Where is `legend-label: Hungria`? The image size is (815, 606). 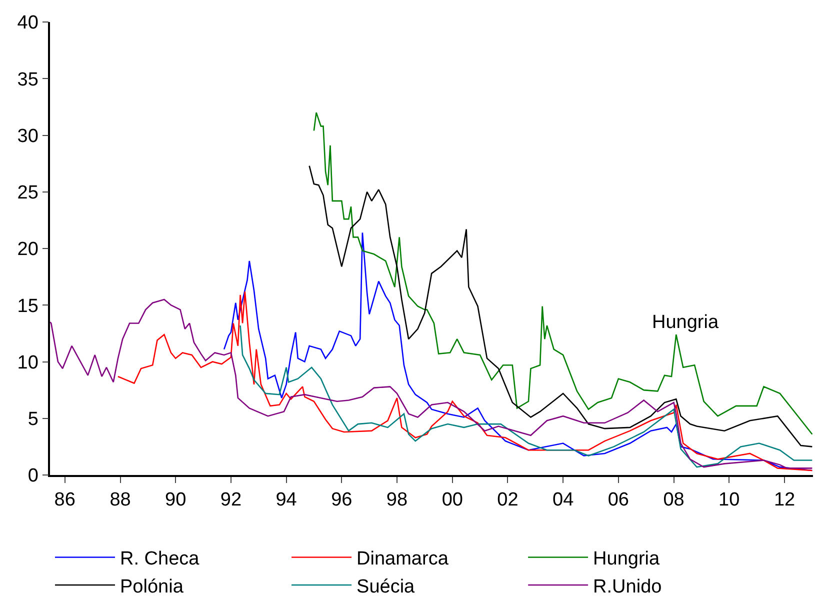 legend-label: Hungria is located at coordinates (626, 559).